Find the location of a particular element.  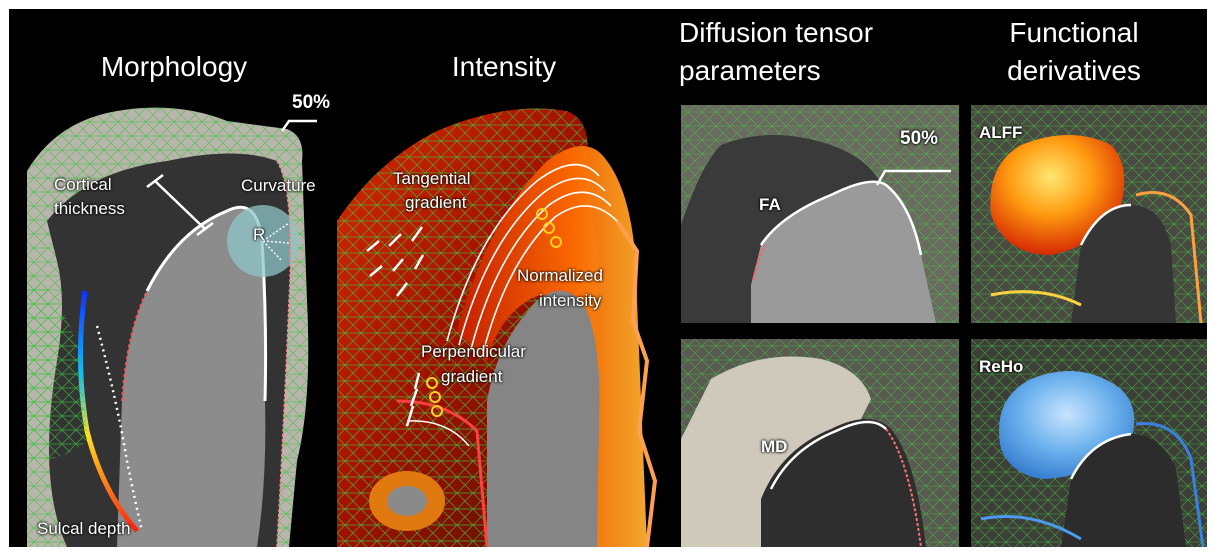

reho-surface-graphic is located at coordinates (1089, 443).